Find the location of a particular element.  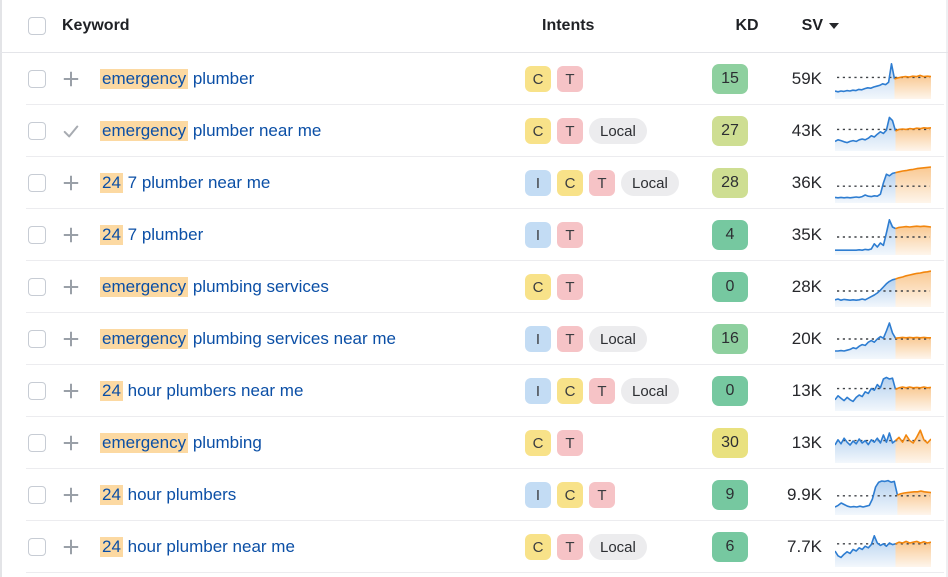

search-volume-value: 36K is located at coordinates (806, 182).